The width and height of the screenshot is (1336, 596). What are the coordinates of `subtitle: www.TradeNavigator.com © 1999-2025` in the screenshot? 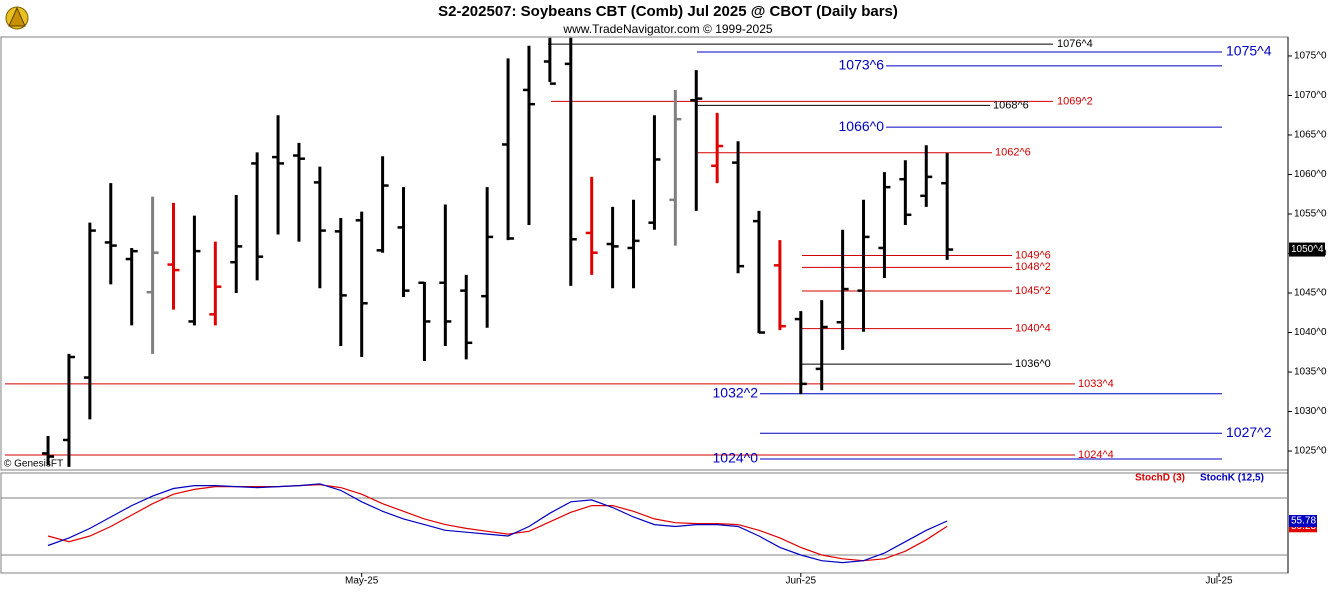 It's located at (667, 29).